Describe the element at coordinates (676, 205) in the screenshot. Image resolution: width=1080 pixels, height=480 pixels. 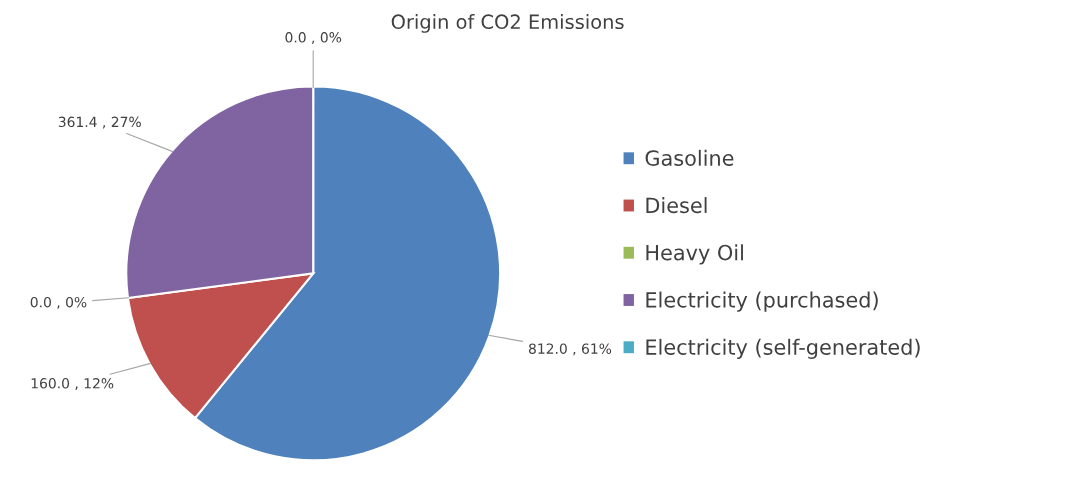
I see `legend-label: Diesel` at that location.